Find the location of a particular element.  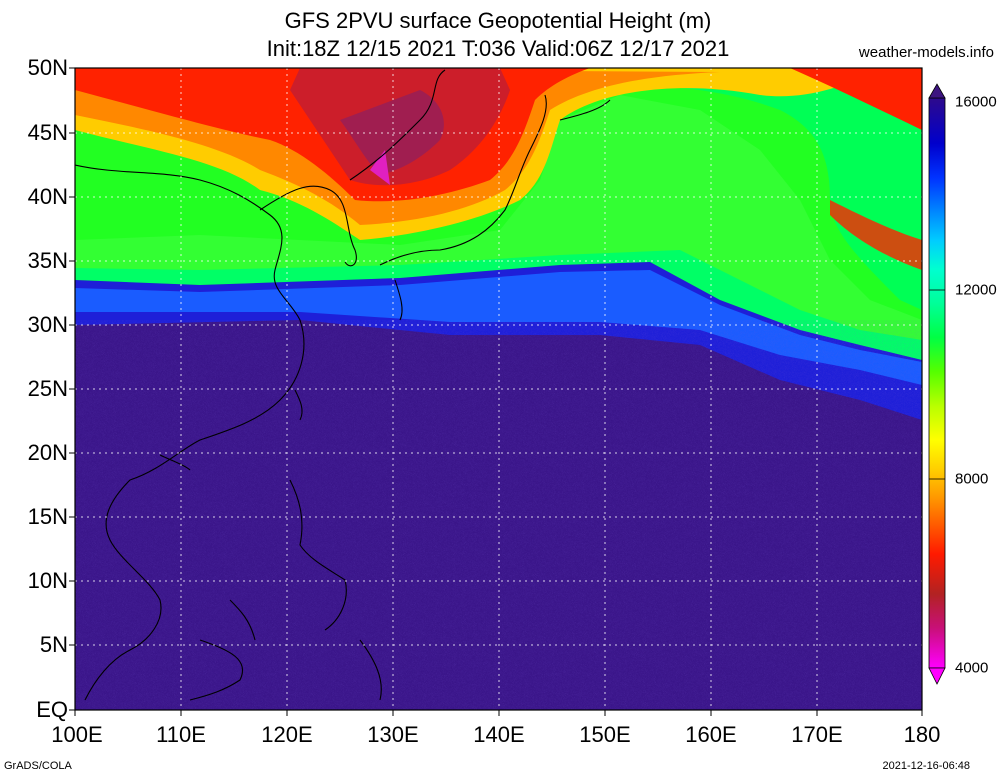

lat-label: 50N is located at coordinates (47, 67).